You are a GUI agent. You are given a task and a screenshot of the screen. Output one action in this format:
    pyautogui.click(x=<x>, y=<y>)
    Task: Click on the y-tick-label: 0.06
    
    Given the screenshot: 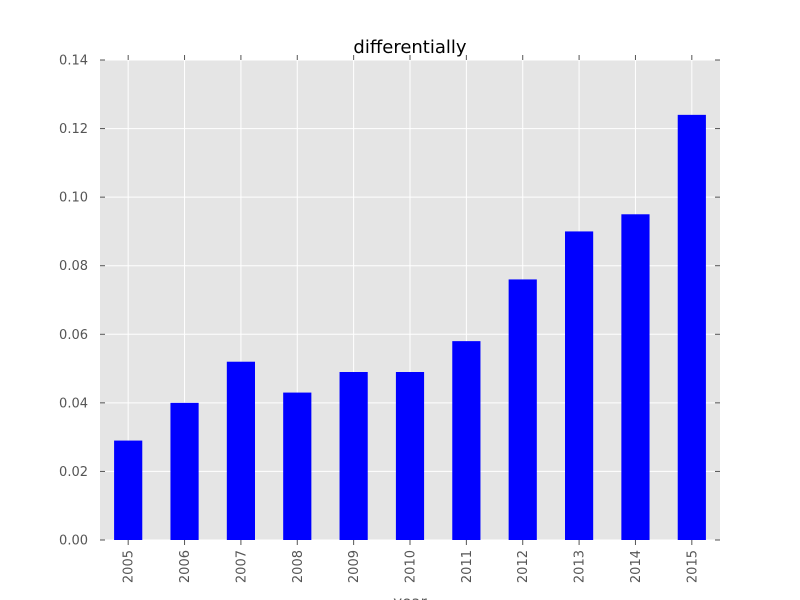 What is the action you would take?
    pyautogui.click(x=73, y=335)
    